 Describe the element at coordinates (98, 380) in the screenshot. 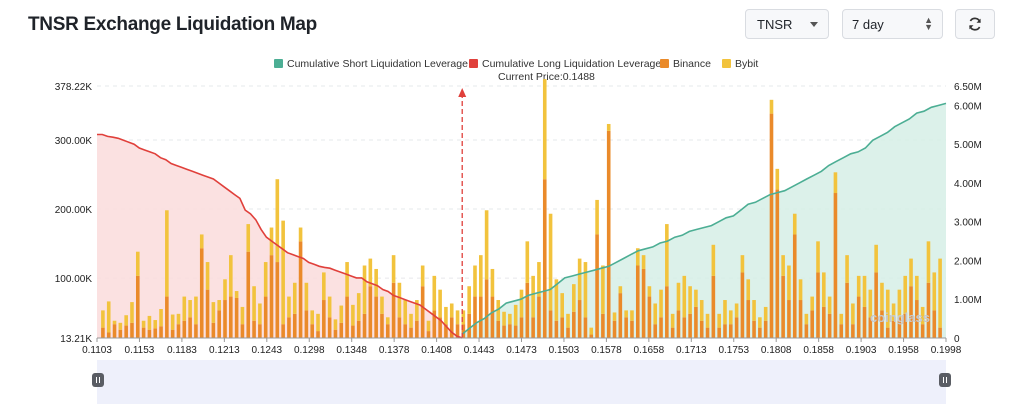

I see `range-slider-handle-left` at that location.